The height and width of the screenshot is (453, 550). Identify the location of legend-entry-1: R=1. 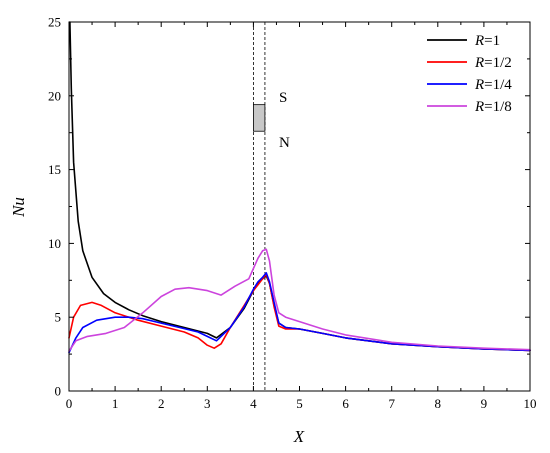
(487, 41).